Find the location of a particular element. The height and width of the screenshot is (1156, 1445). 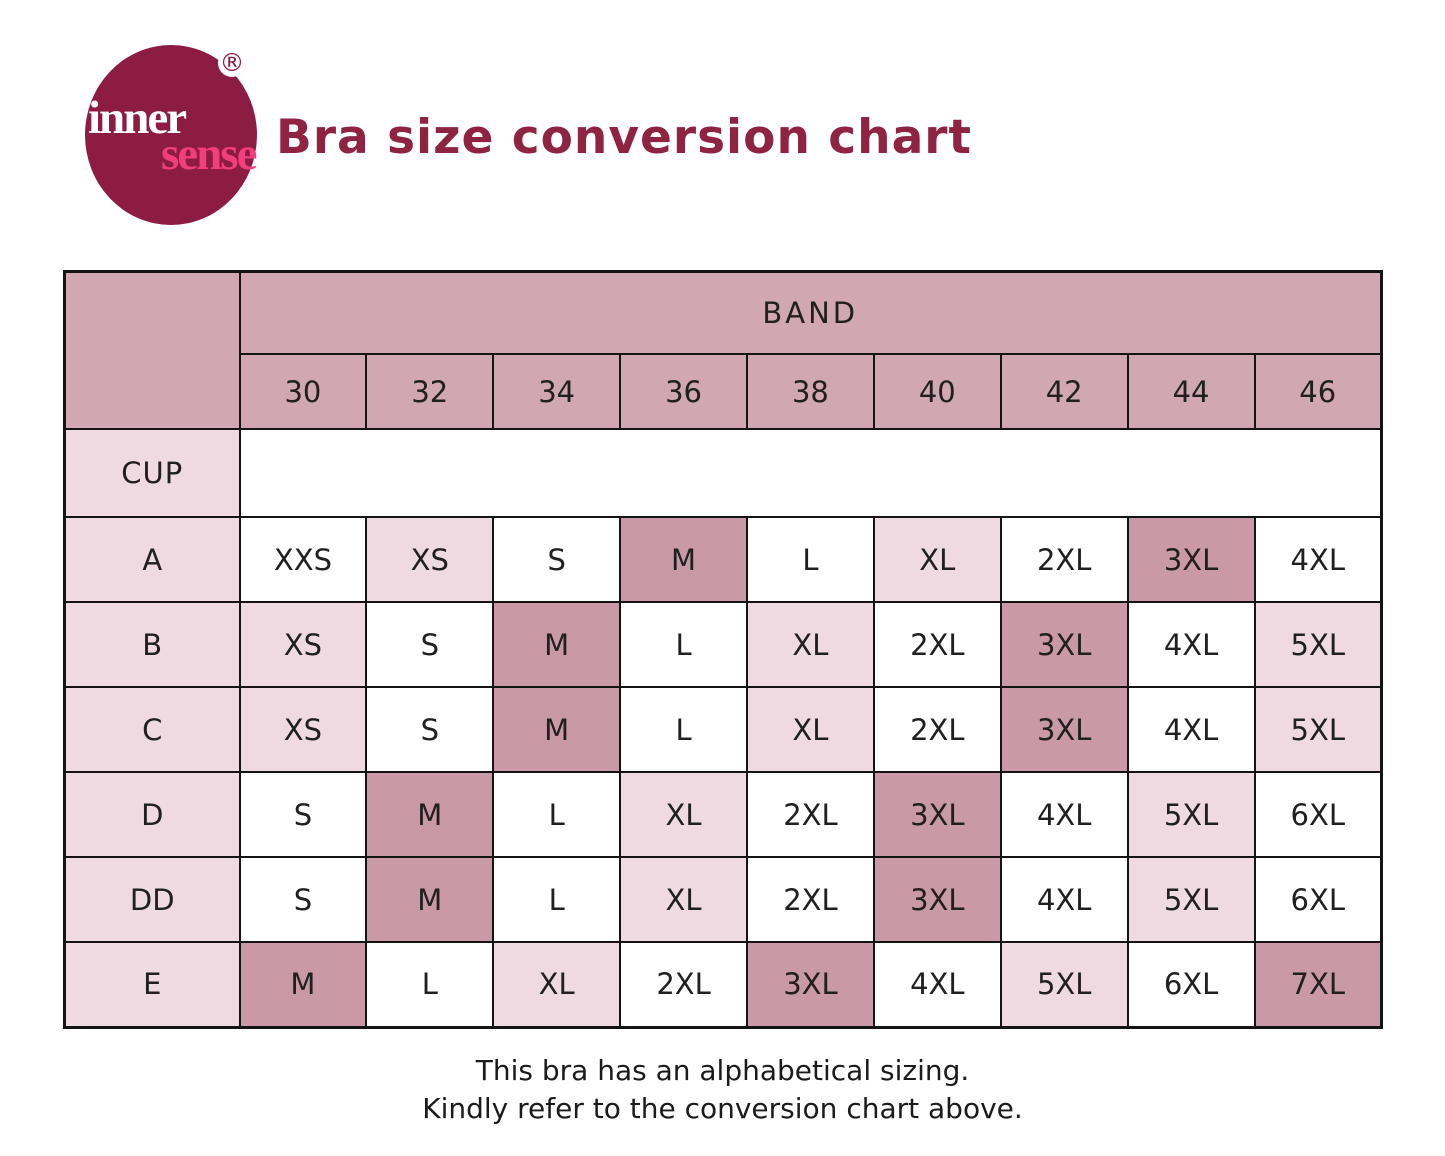

cup-row-A: A XXS XS S M L XL 2XL 3XL 4XL is located at coordinates (723, 559).